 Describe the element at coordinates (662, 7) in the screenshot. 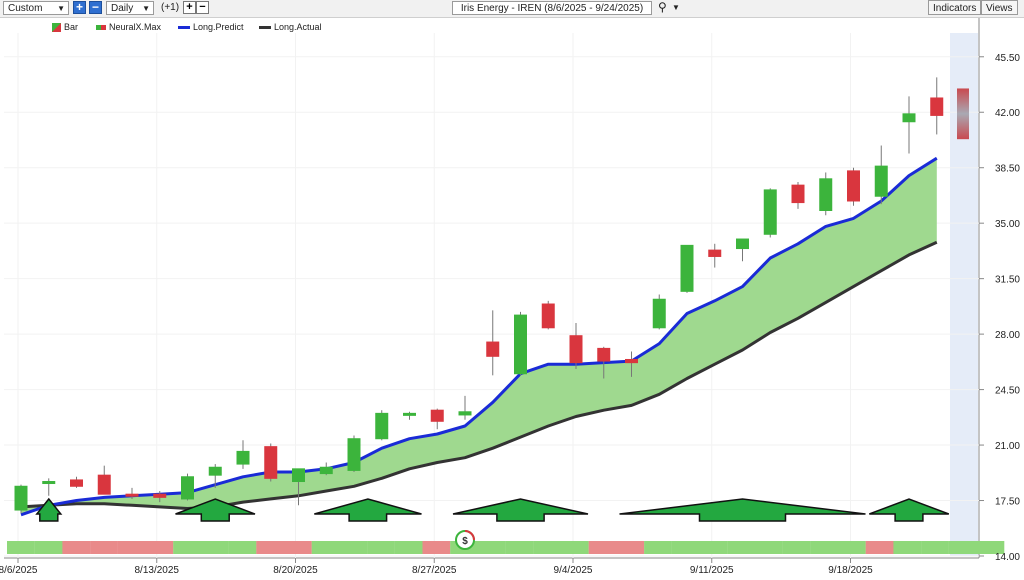

I see `search-icon: ⚲` at that location.